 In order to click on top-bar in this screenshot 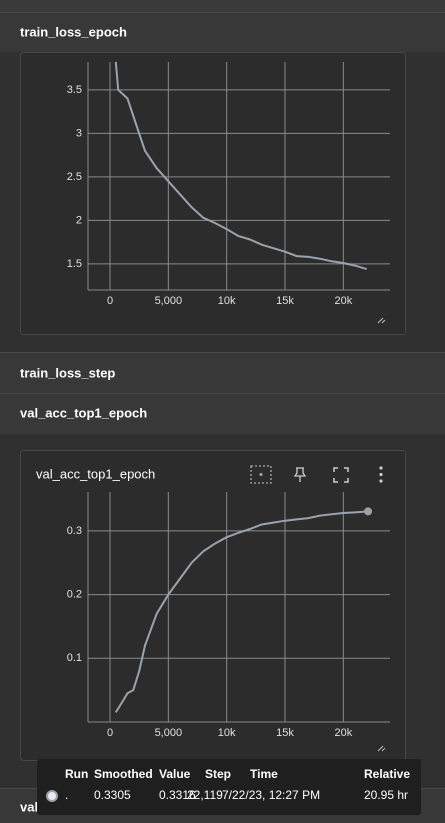, I will do `click(222, 6)`.